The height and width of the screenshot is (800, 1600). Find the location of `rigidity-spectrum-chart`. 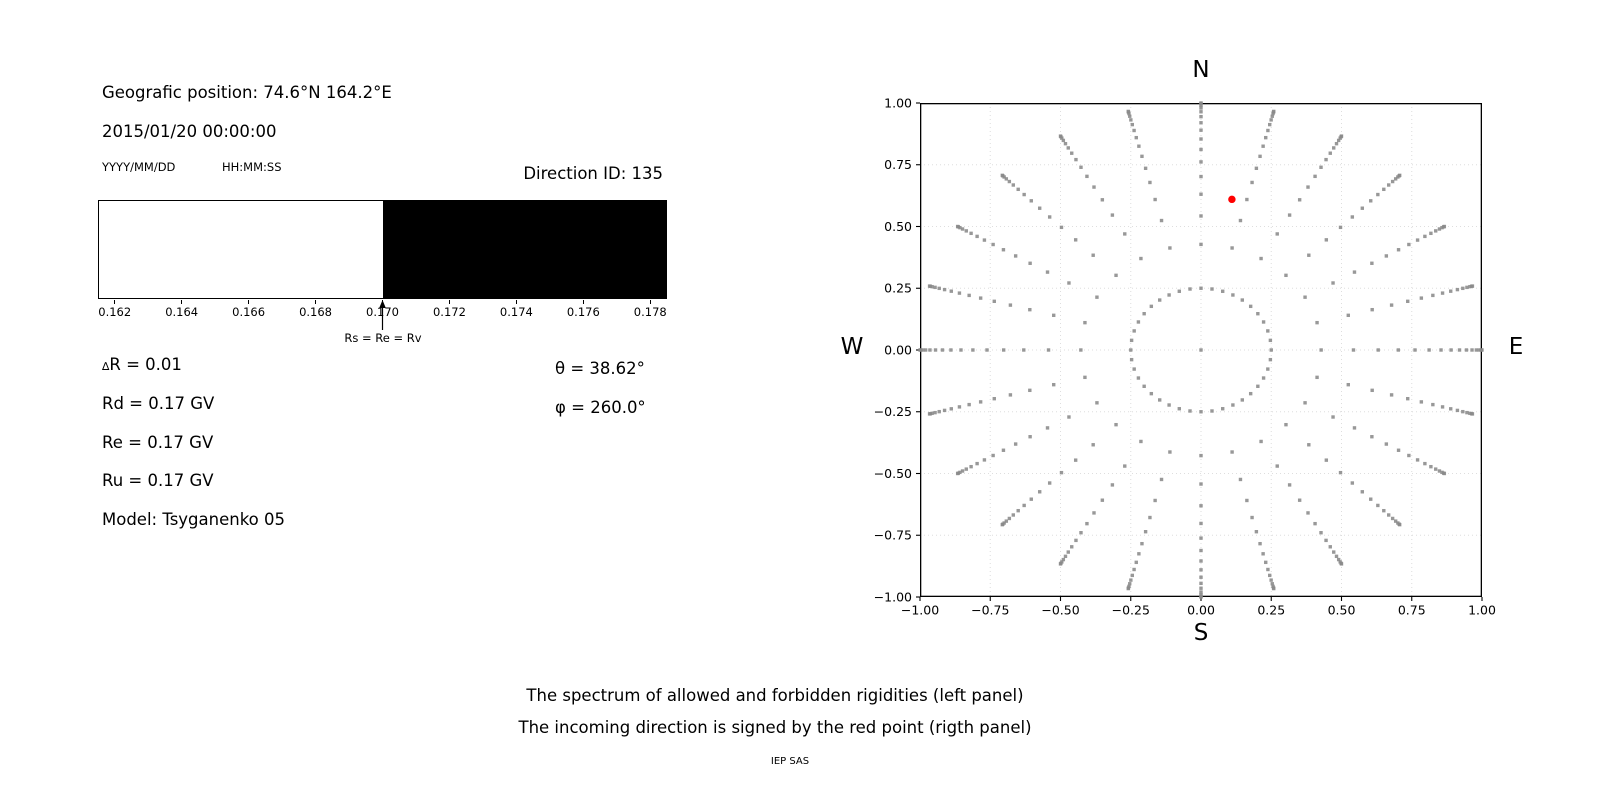

rigidity-spectrum-chart is located at coordinates (382, 249).